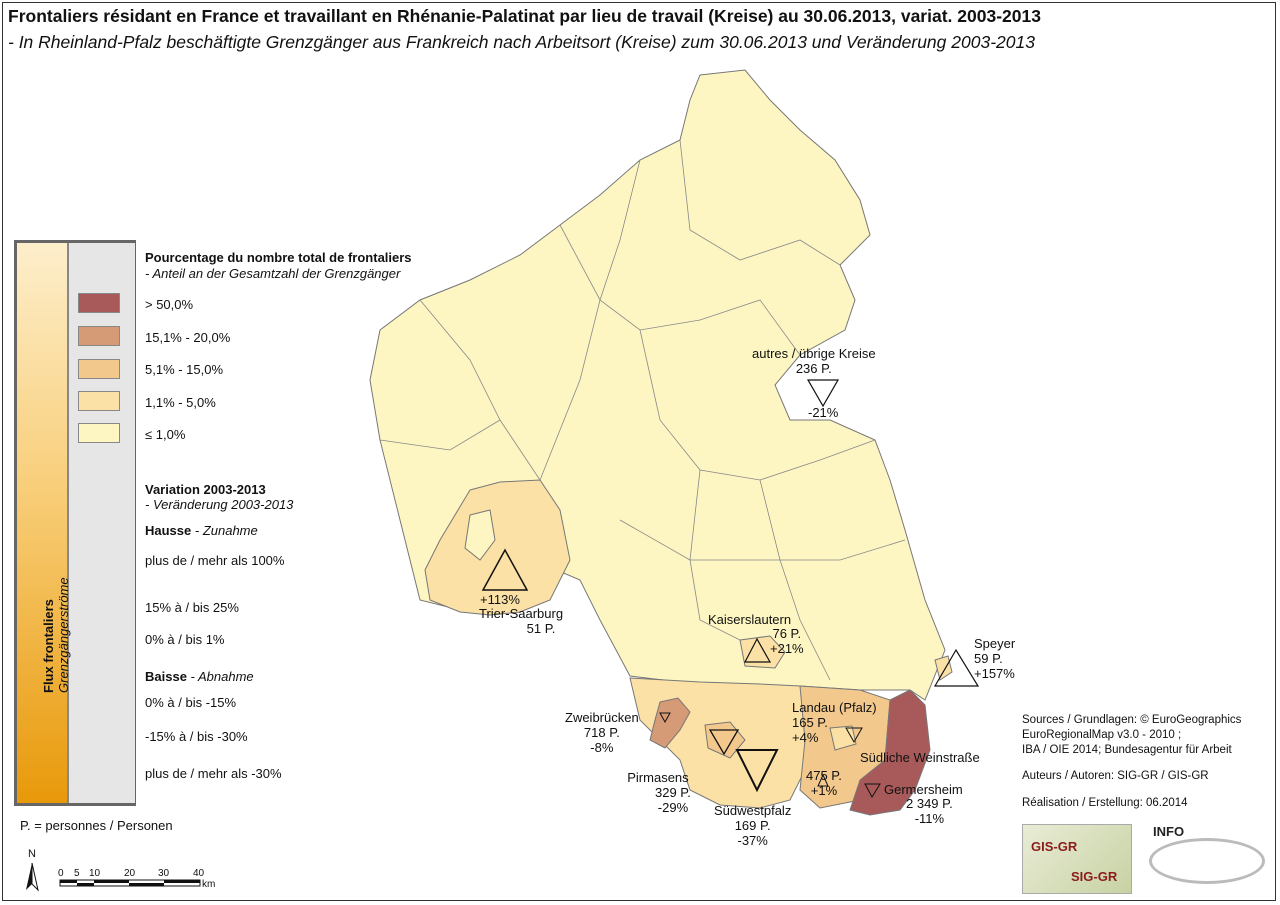  What do you see at coordinates (219, 504) in the screenshot?
I see `legend-var-subheading: - Veränderung 2003-2013` at bounding box center [219, 504].